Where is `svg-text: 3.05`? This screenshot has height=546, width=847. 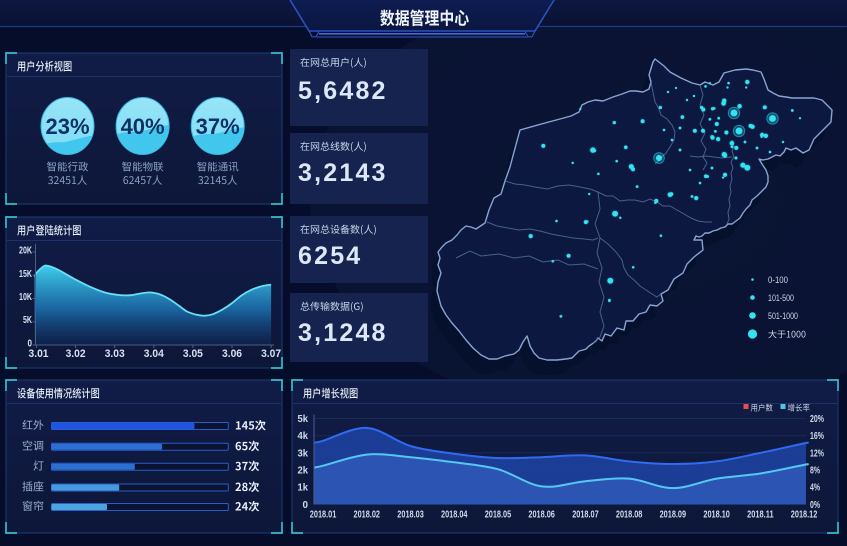 svg-text: 3.05 is located at coordinates (193, 354).